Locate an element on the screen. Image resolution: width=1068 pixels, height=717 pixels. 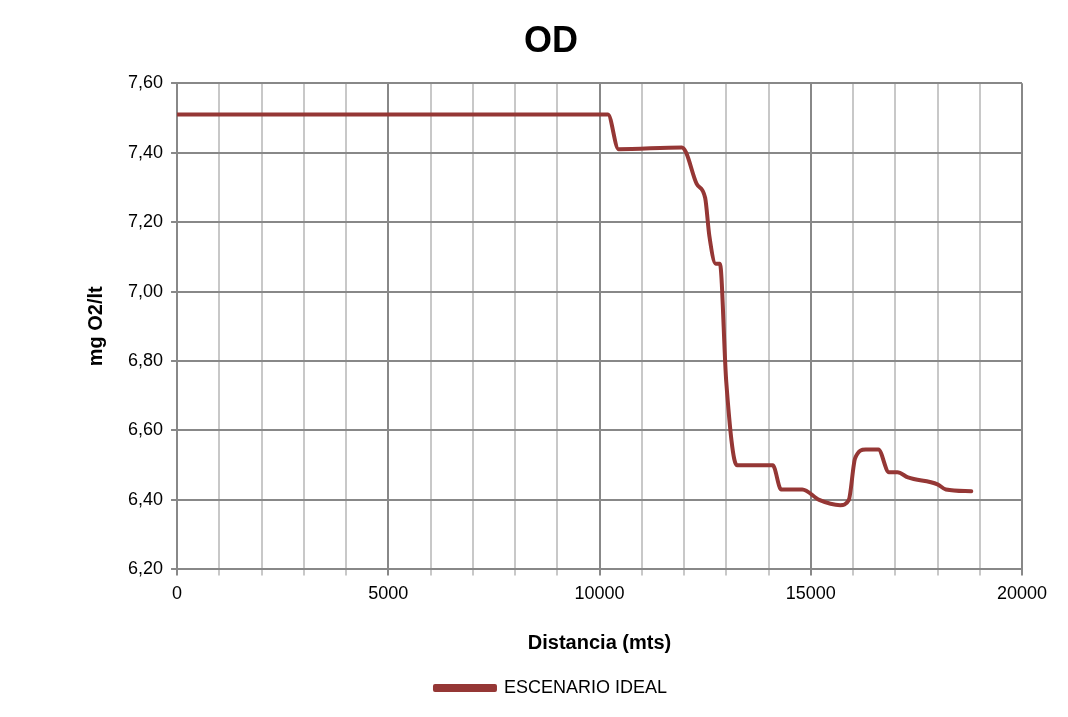
chart-title: OD is located at coordinates (551, 39).